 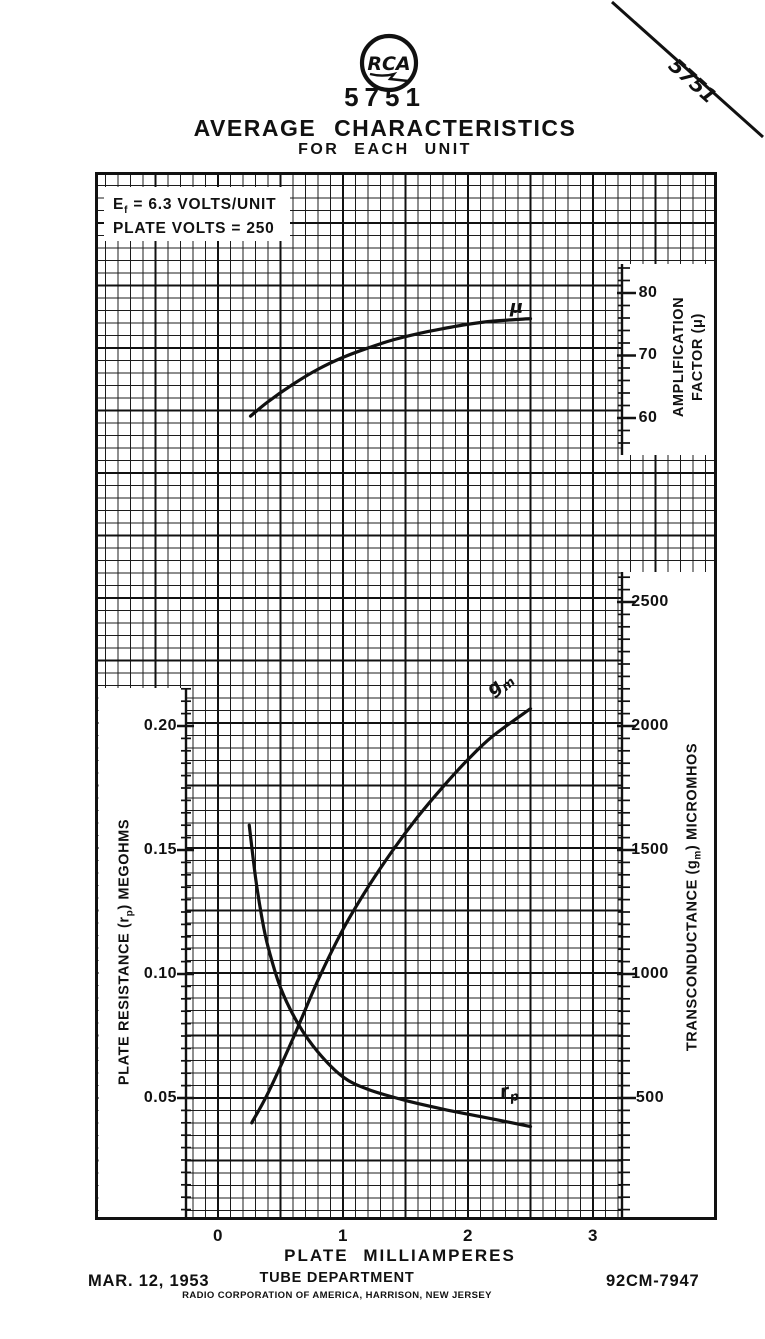 What do you see at coordinates (142, 952) in the screenshot?
I see `rp-axis-panel` at bounding box center [142, 952].